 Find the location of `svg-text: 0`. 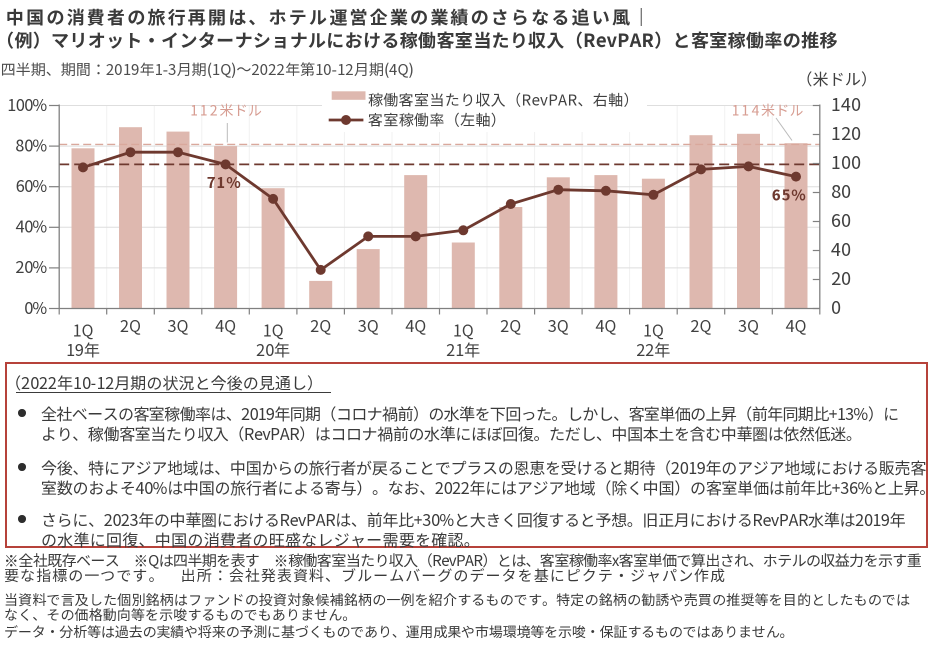

svg-text: 0 is located at coordinates (836, 307).